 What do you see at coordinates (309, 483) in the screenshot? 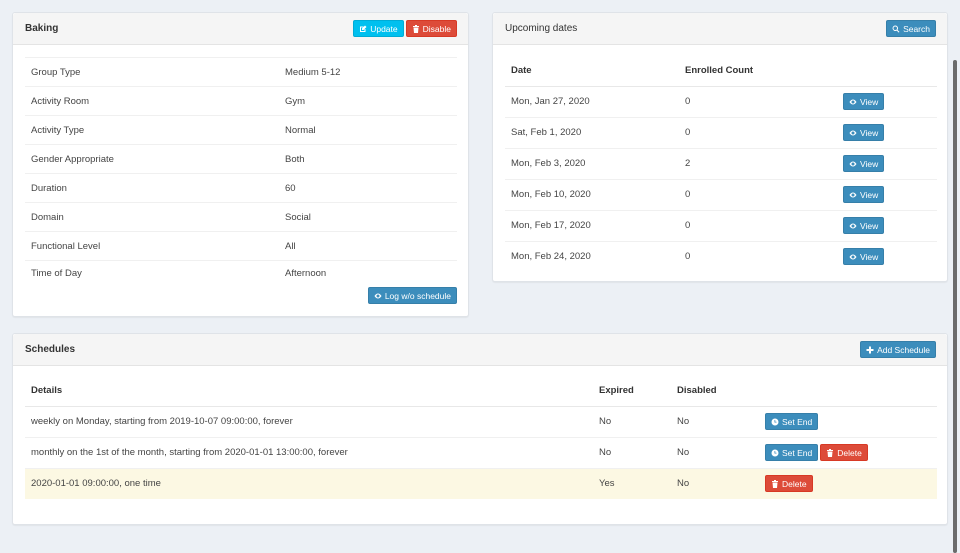
I see `details-cell: 2020-01-01 09:00:00, one time` at bounding box center [309, 483].